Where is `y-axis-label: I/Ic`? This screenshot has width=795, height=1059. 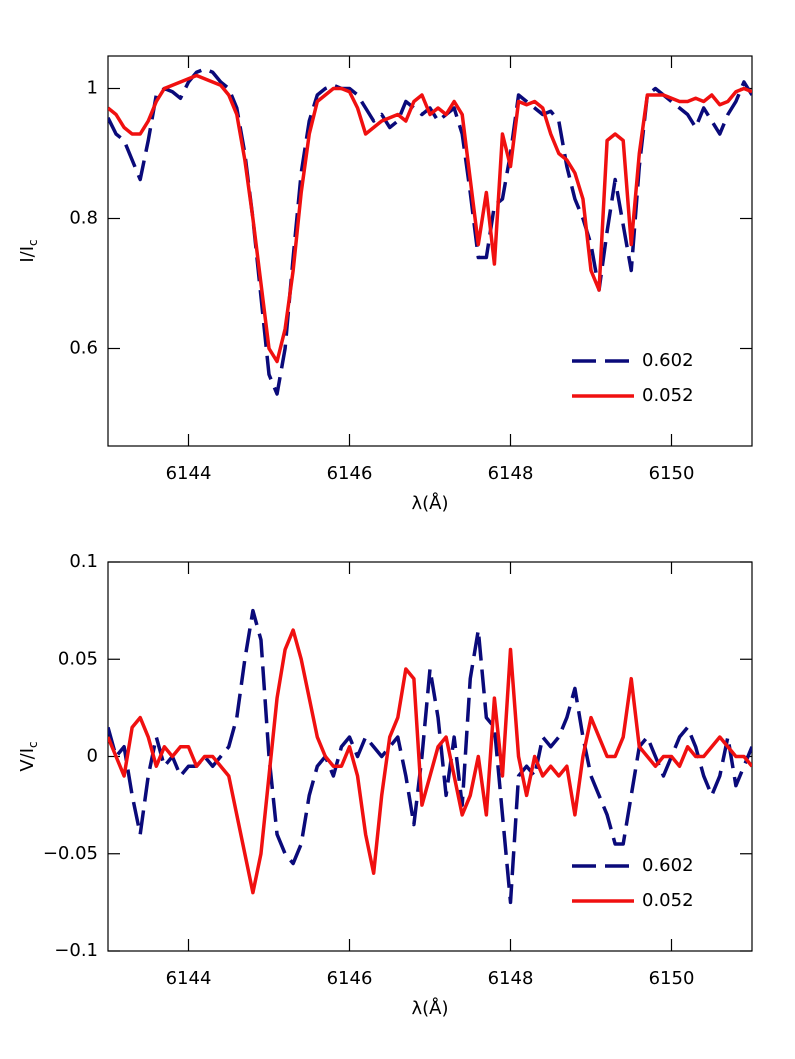
y-axis-label: I/Ic is located at coordinates (28, 250).